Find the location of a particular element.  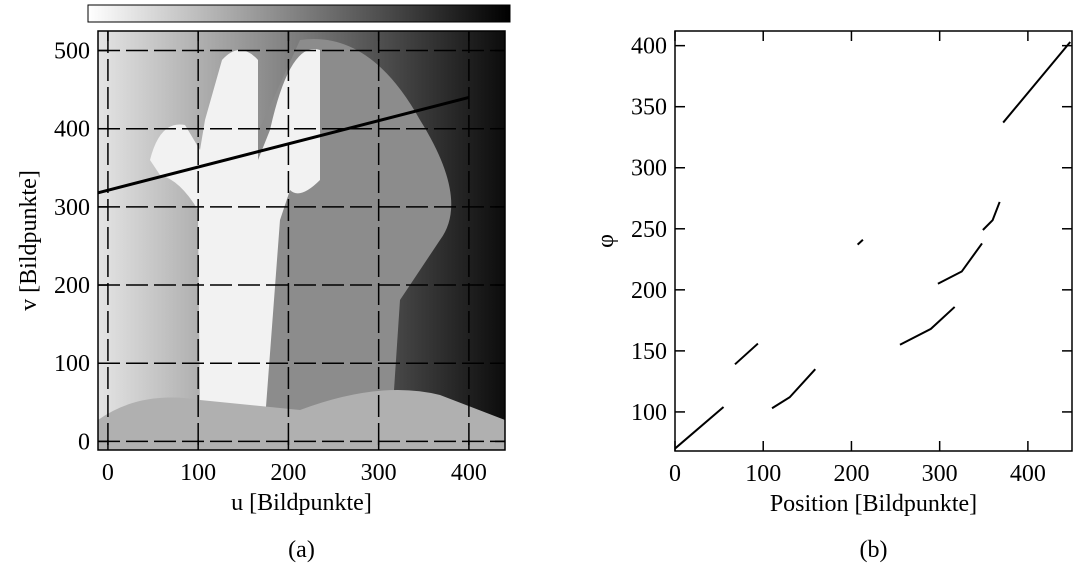

y-tick-label: 0 is located at coordinates (84, 442).